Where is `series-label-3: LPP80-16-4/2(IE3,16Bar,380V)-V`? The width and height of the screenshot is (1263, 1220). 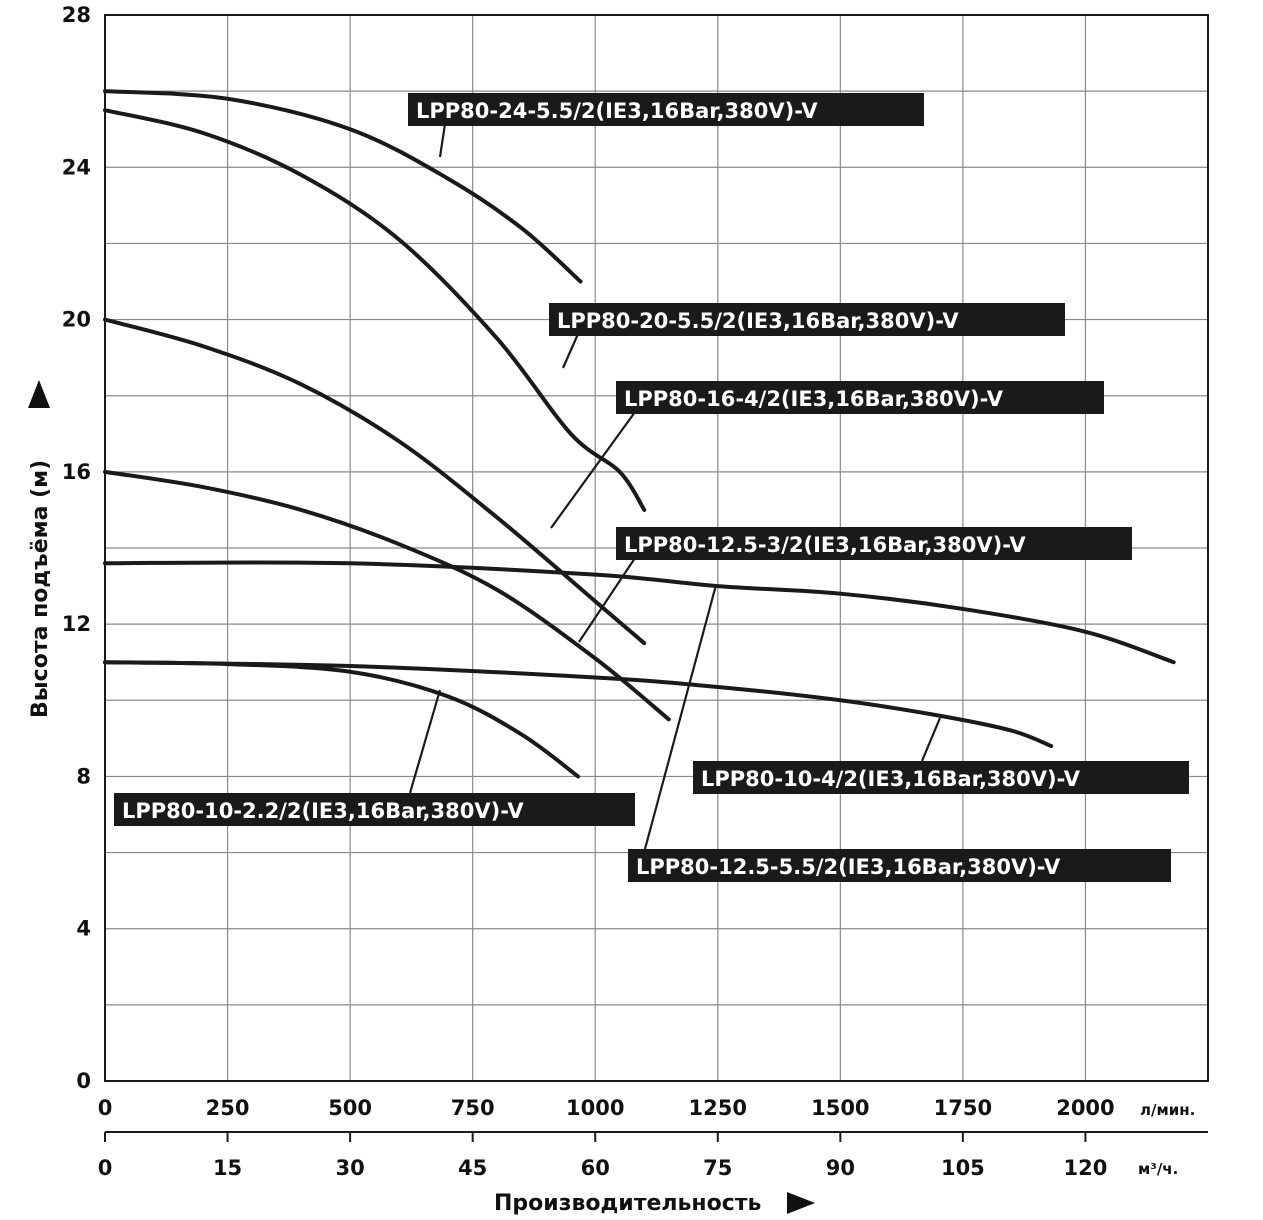
series-label-3: LPP80-16-4/2(IE3,16Bar,380V)-V is located at coordinates (814, 399).